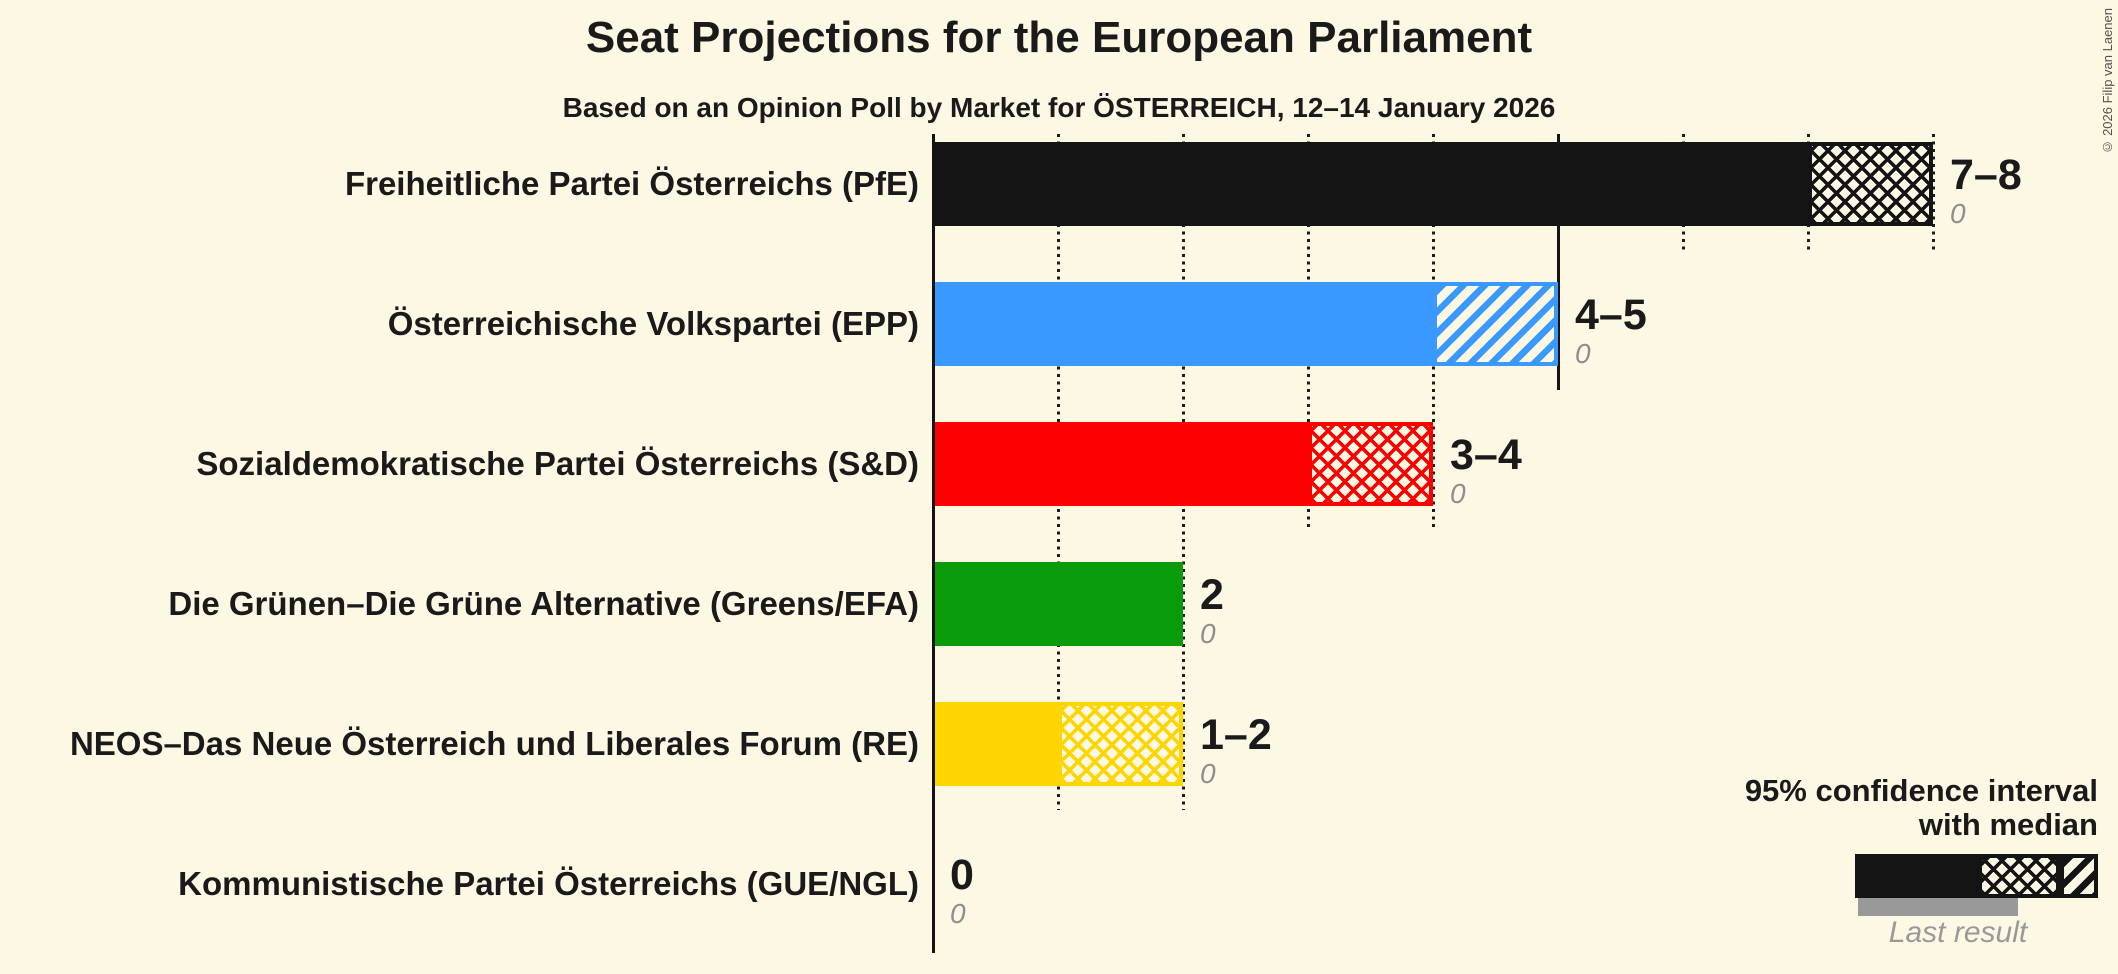  Describe the element at coordinates (1486, 455) in the screenshot. I see `seat-range-label: 3–4` at that location.